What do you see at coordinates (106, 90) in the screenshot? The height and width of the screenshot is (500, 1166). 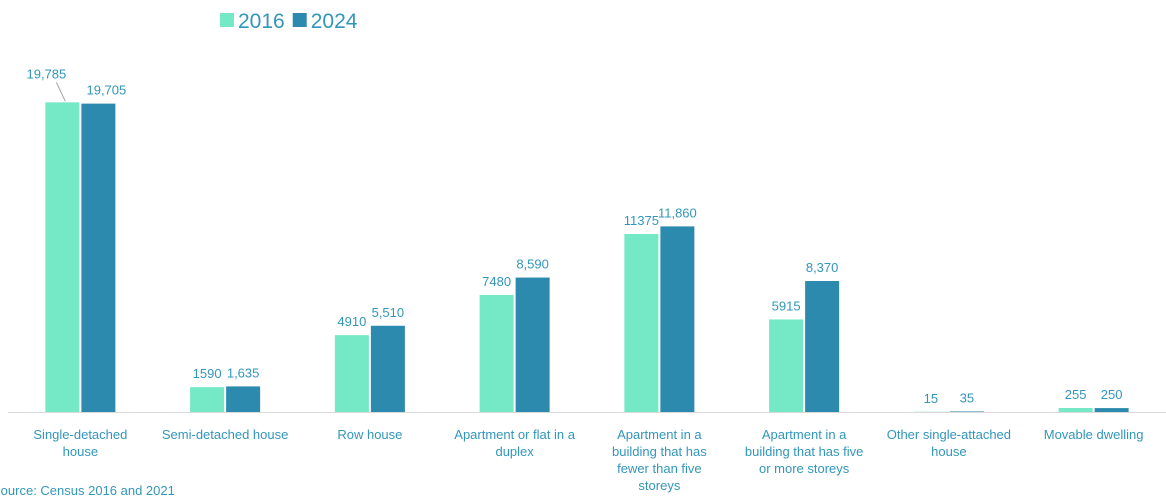 I see `value-label: 19,705` at bounding box center [106, 90].